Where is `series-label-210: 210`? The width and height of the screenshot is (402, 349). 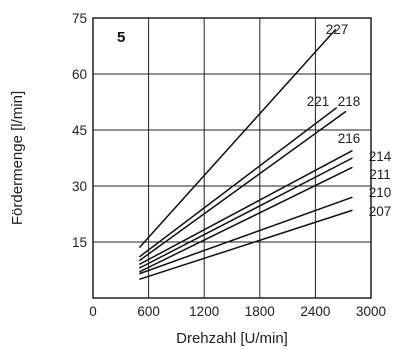
series-label-210: 210 is located at coordinates (380, 192).